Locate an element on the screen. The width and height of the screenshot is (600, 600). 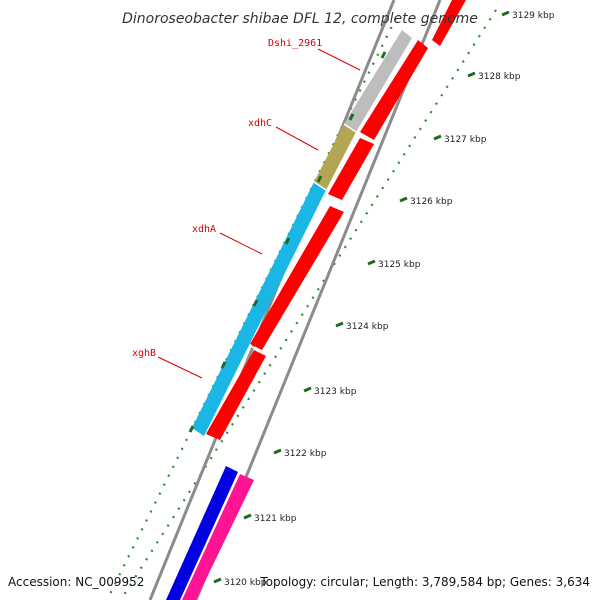
gene-label: xdhA is located at coordinates (204, 229).